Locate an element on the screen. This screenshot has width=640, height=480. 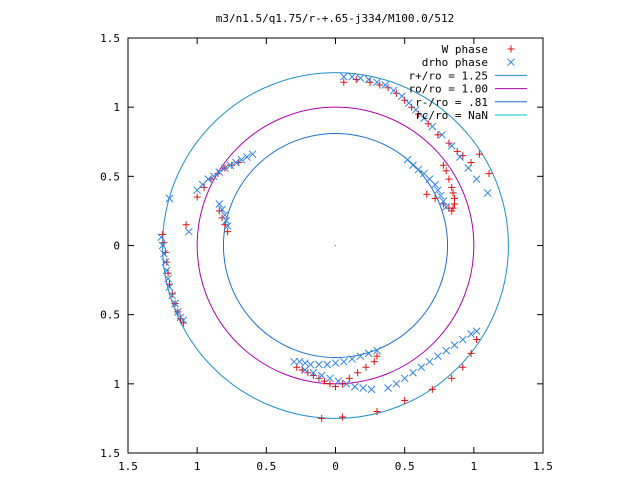
x-tick-label: 0 is located at coordinates (335, 466).